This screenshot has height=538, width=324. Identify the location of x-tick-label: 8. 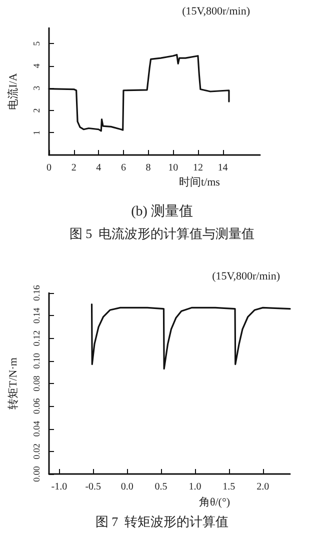
(148, 168).